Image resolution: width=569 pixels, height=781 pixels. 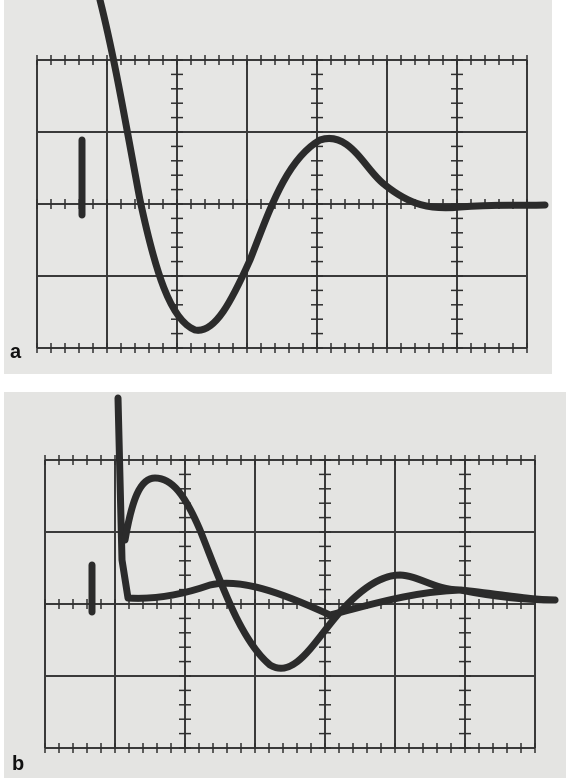 What do you see at coordinates (16, 352) in the screenshot?
I see `panel-label: a` at bounding box center [16, 352].